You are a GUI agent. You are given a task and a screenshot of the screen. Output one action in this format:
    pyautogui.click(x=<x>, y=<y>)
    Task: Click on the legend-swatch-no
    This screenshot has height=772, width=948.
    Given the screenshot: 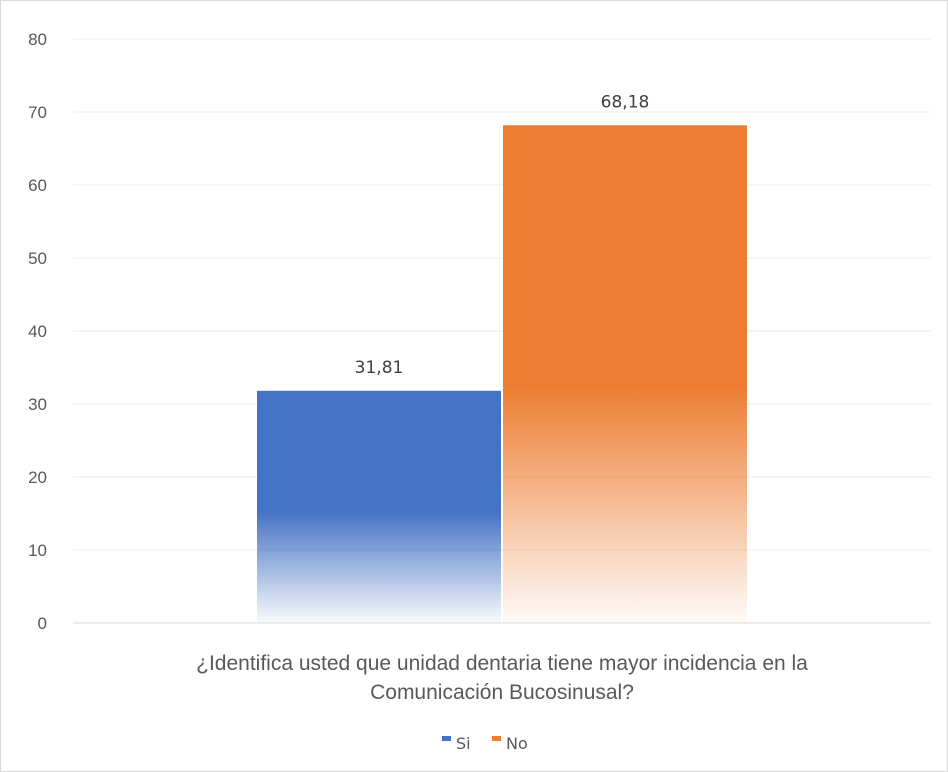 What is the action you would take?
    pyautogui.click(x=496, y=738)
    